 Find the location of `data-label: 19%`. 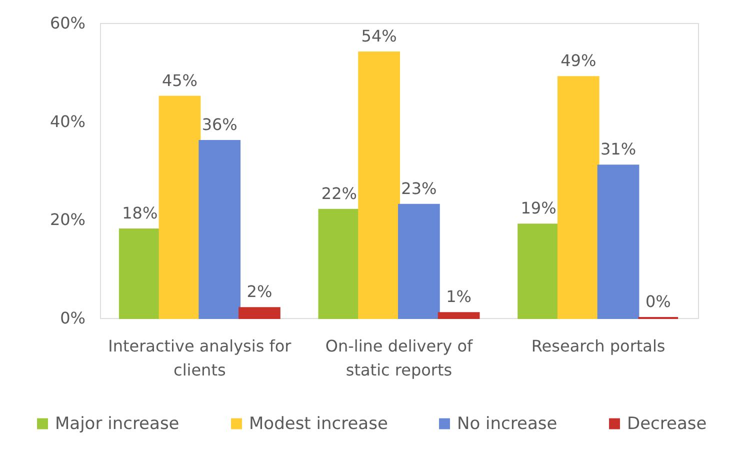

data-label: 19% is located at coordinates (538, 208).